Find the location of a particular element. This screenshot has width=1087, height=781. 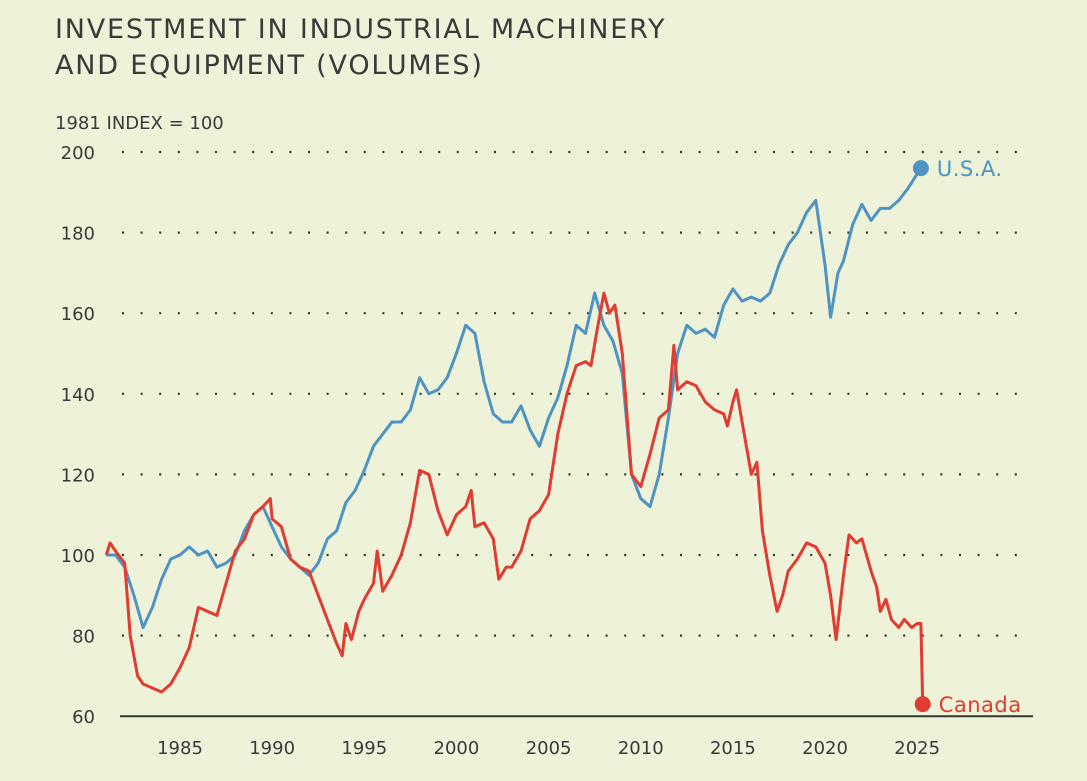

x-tick-label: 2005 is located at coordinates (549, 748).